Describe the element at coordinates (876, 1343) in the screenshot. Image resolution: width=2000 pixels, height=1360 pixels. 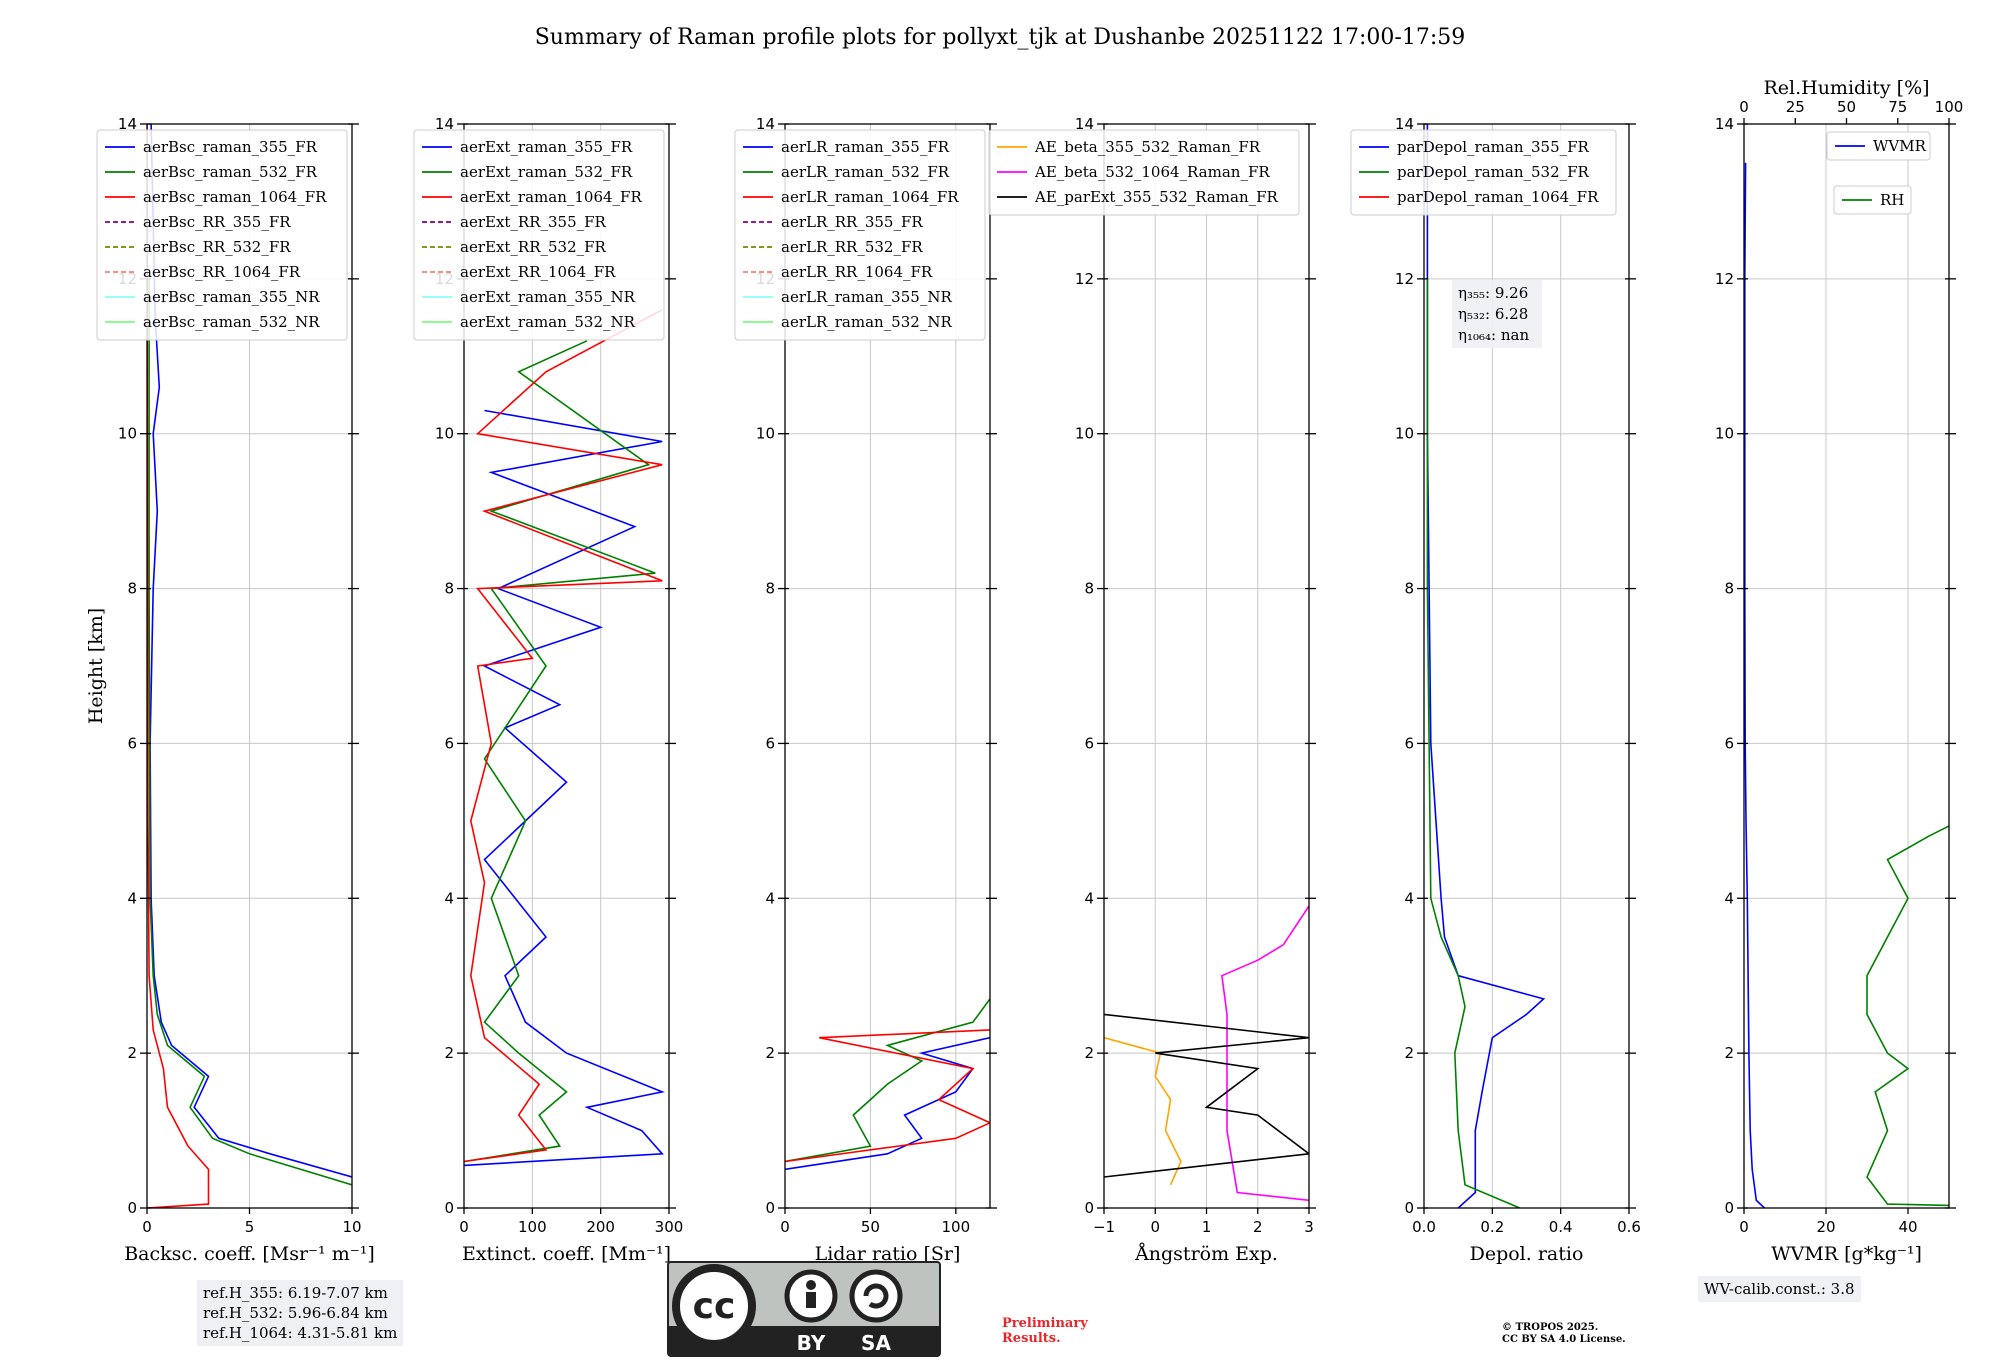
I see `sa-label: SA` at that location.